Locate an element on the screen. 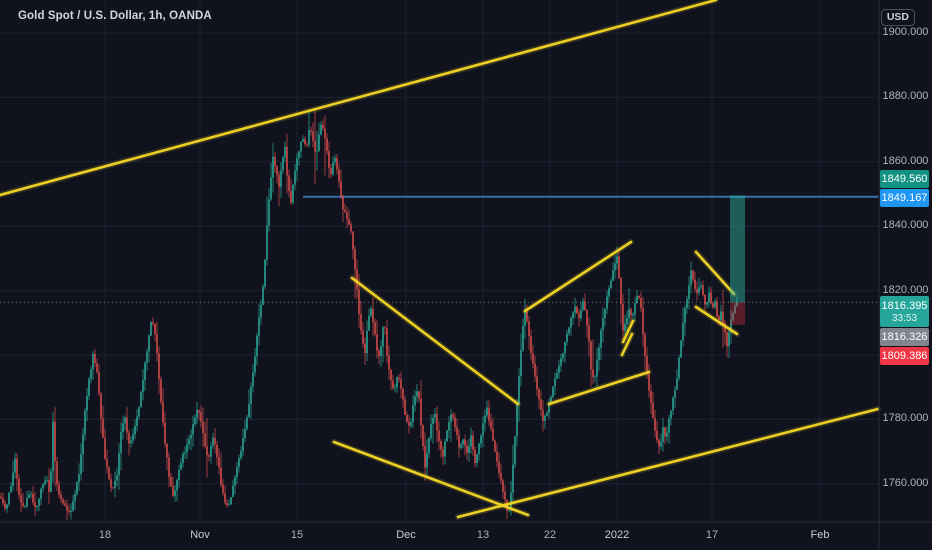  long-position-stop-zone is located at coordinates (737, 313).